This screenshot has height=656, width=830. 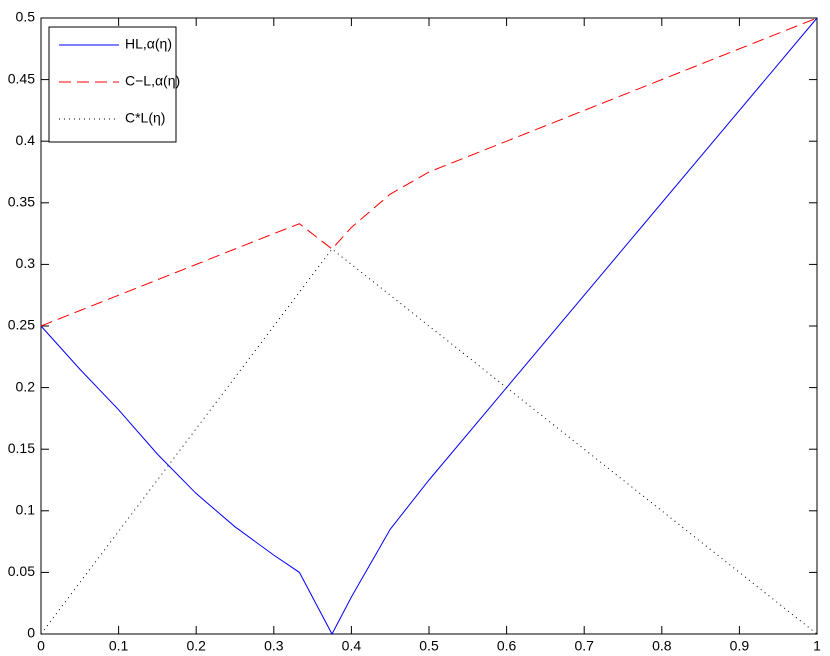 What do you see at coordinates (507, 646) in the screenshot?
I see `x-tick-label: 0.6` at bounding box center [507, 646].